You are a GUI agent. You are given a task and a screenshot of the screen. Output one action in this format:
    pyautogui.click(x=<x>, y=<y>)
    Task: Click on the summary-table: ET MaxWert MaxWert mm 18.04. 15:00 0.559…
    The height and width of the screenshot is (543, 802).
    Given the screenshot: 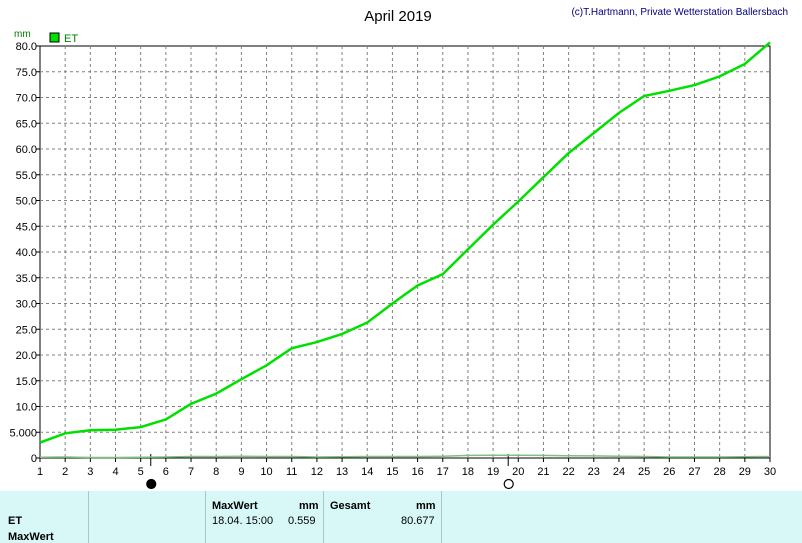 What is the action you would take?
    pyautogui.click(x=401, y=517)
    